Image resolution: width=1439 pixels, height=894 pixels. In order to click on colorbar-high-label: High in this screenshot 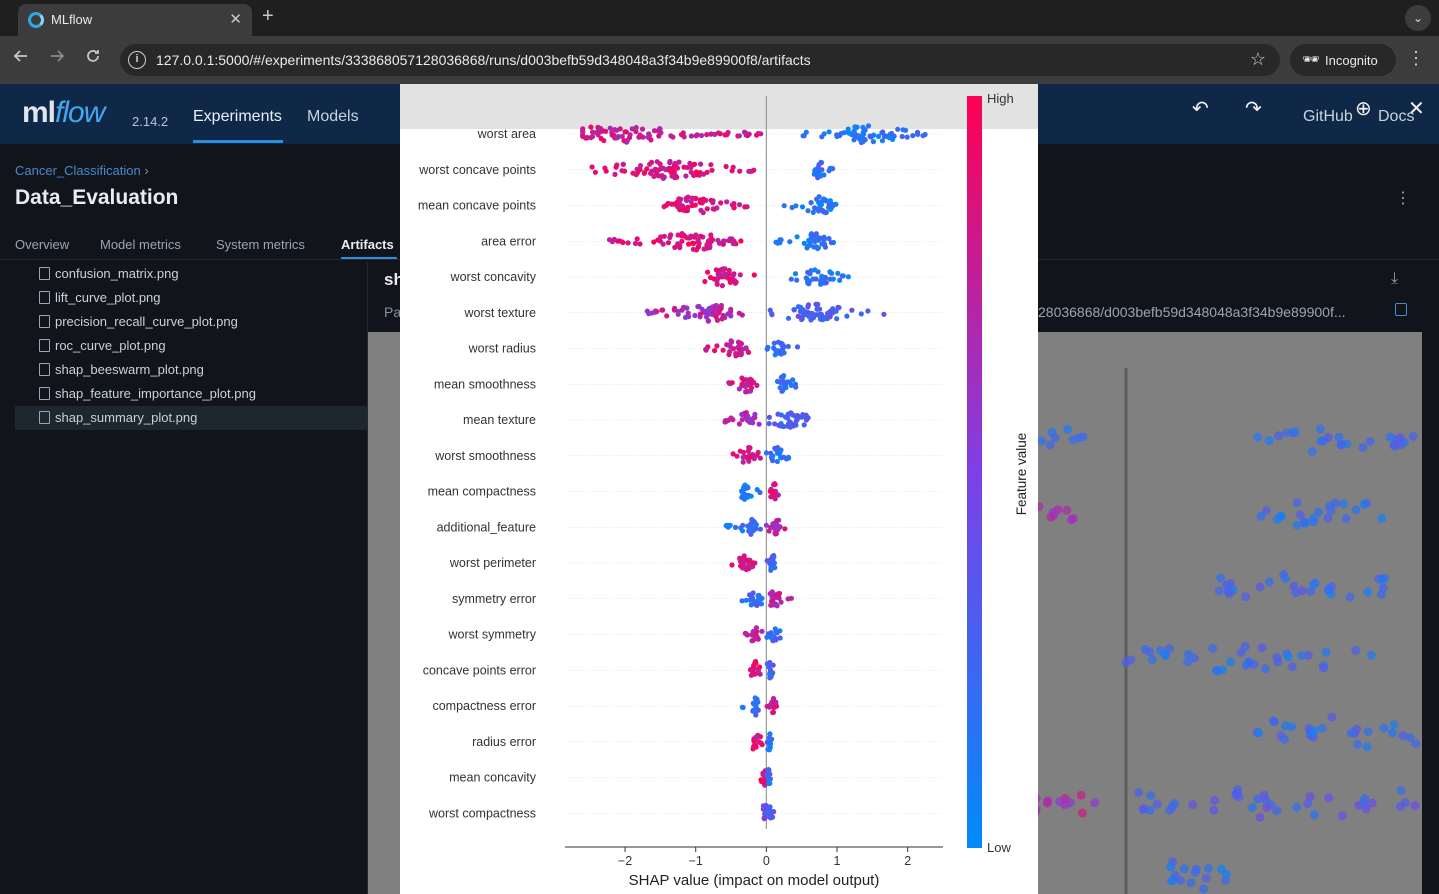, I will do `click(1000, 98)`.